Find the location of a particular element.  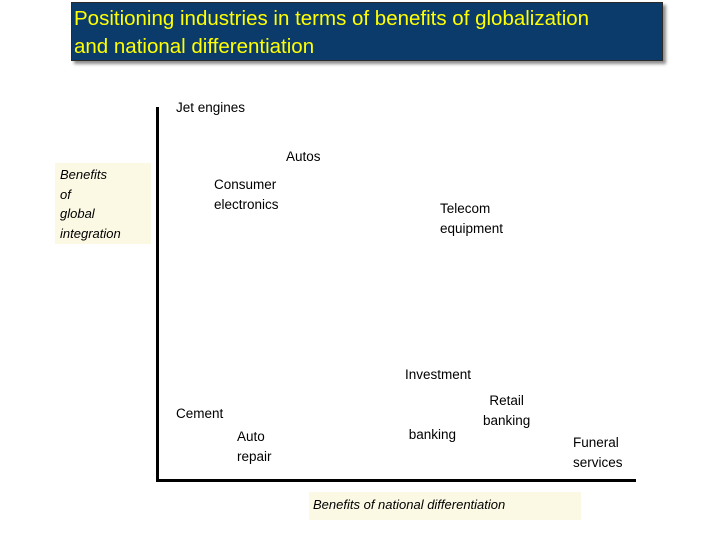

industry-label-line: Cement is located at coordinates (200, 413).